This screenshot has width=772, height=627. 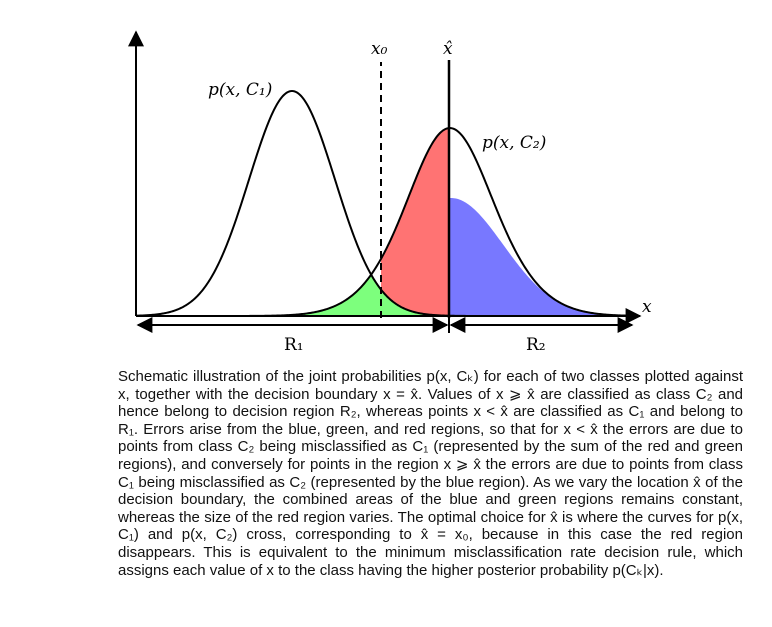 I want to click on label-curve2: p(x, C₂), so click(x=514, y=143).